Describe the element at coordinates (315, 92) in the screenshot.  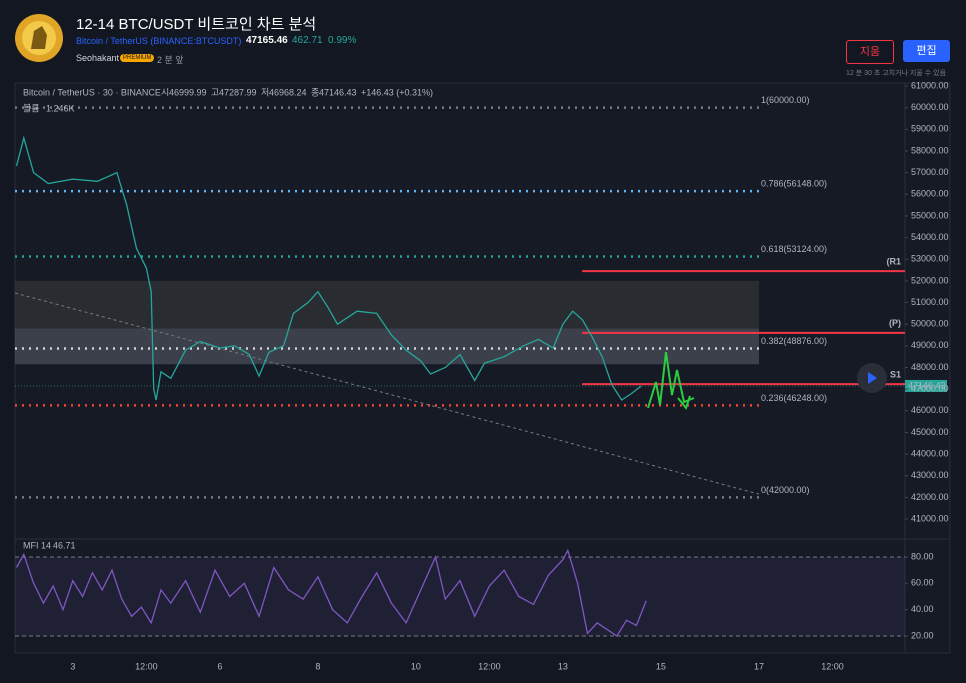
I see `ohlc-label: 종` at that location.